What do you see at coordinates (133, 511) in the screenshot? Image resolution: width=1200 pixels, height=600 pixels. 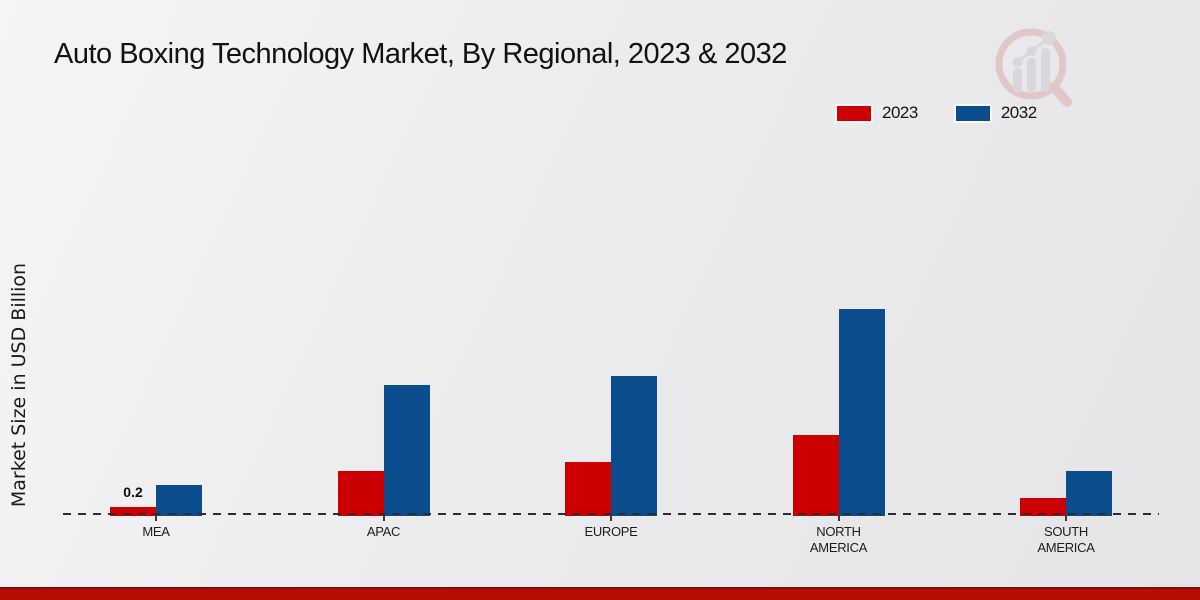 I see `bar-2023-mea` at bounding box center [133, 511].